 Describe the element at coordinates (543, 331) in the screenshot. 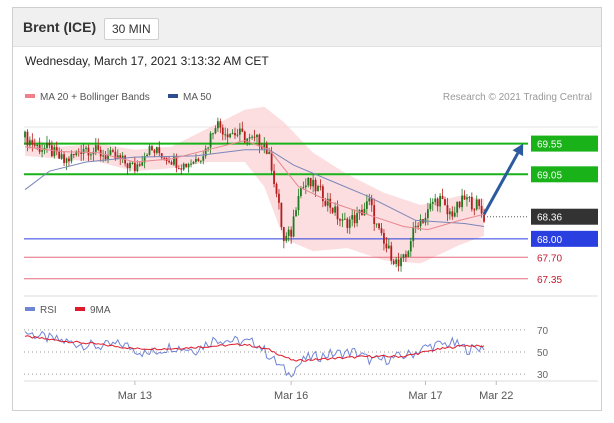

I see `rsi-tick-0: 70` at that location.